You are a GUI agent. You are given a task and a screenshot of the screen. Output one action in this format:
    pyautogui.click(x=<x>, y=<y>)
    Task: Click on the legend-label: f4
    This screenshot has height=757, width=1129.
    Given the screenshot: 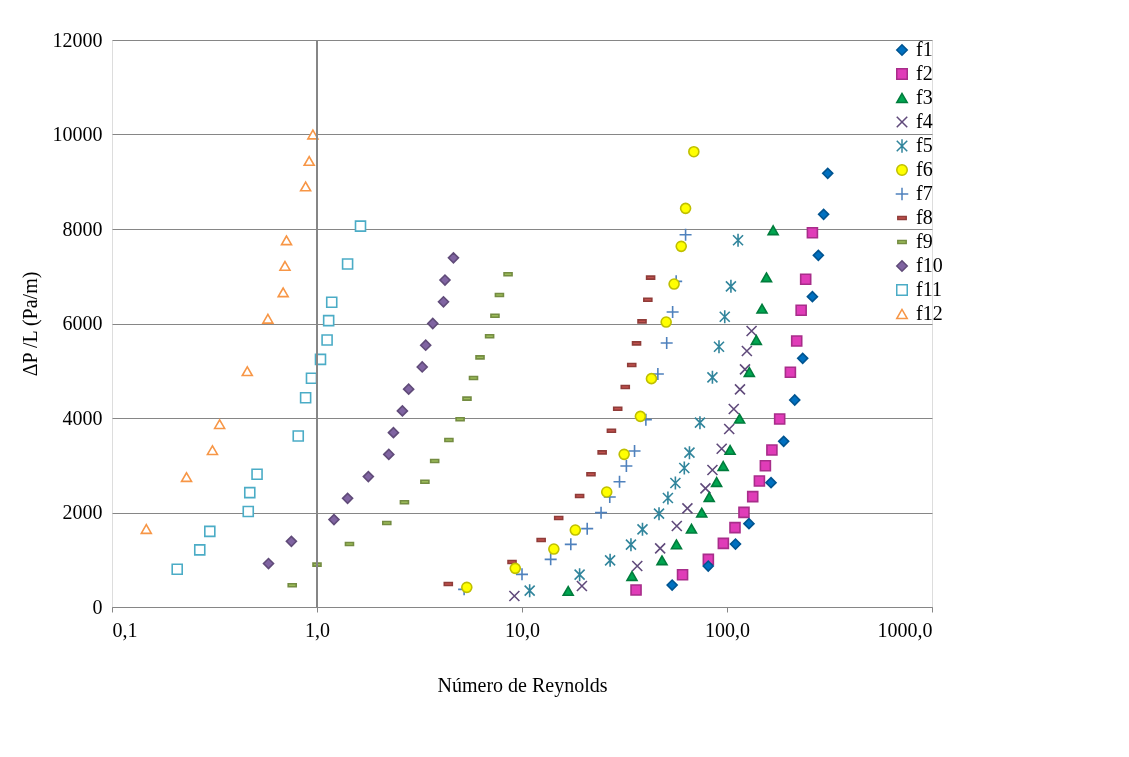 What is the action you would take?
    pyautogui.click(x=924, y=121)
    